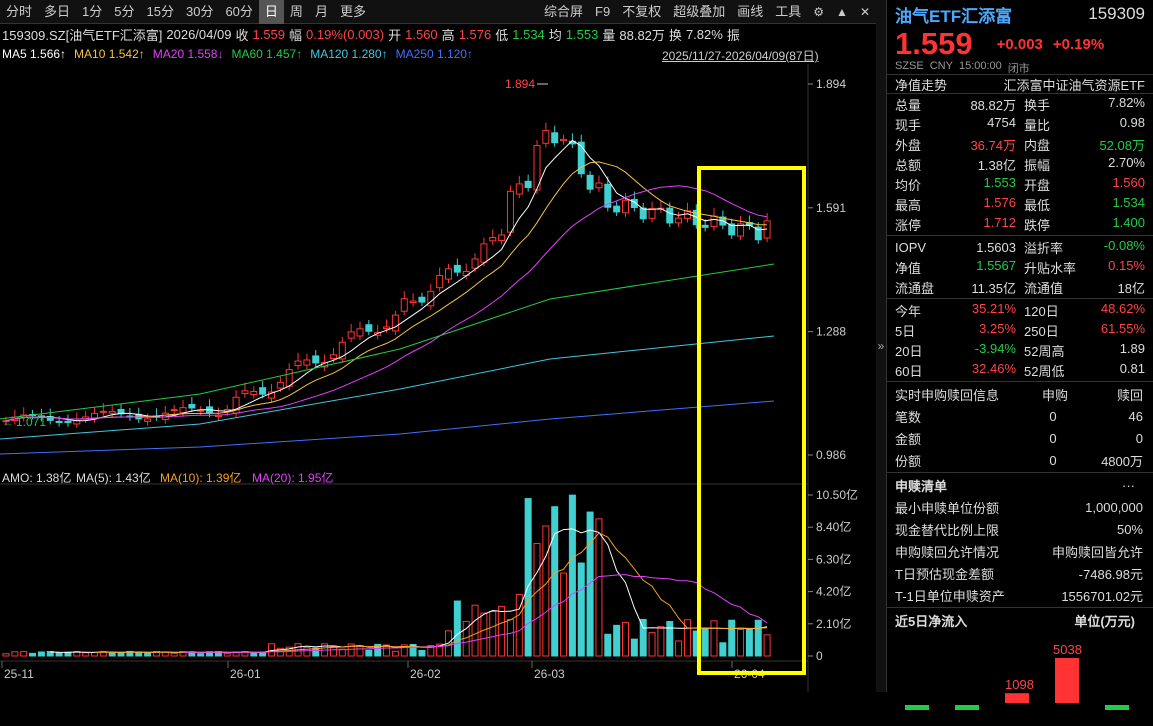 Image resolution: width=1153 pixels, height=726 pixels. I want to click on ma250-label: MA250 1.120↑, so click(434, 54).